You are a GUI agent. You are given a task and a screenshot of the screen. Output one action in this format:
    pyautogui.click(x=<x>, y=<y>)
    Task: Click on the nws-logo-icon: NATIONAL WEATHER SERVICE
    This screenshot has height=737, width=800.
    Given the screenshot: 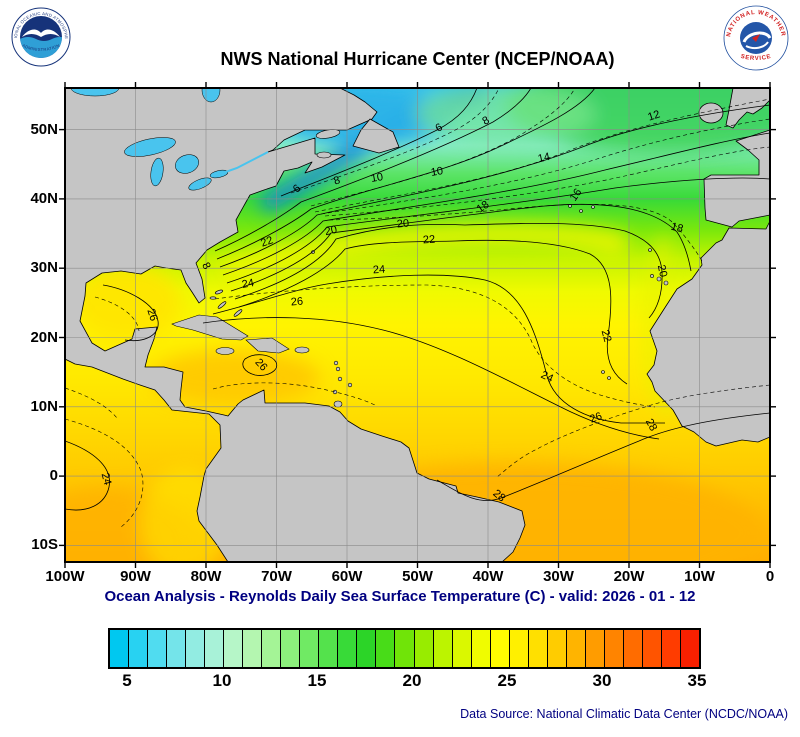 What is the action you would take?
    pyautogui.click(x=756, y=38)
    